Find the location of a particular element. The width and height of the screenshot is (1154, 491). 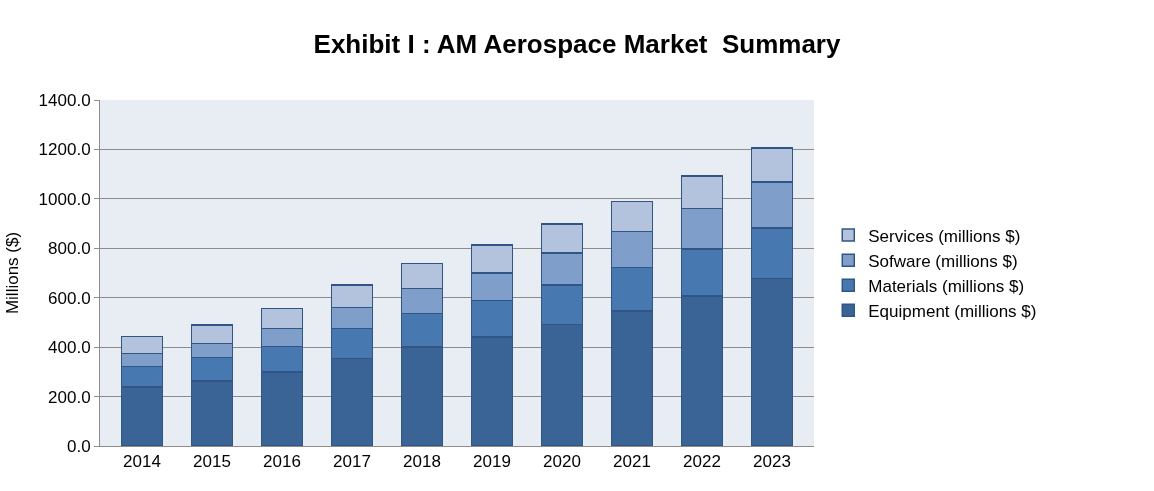

x-tick-label: 2016 is located at coordinates (282, 462).